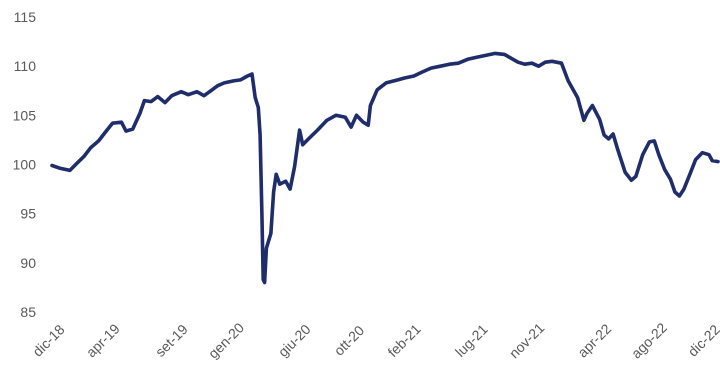 The height and width of the screenshot is (369, 720). I want to click on x-tick-label: dic-22, so click(702, 340).